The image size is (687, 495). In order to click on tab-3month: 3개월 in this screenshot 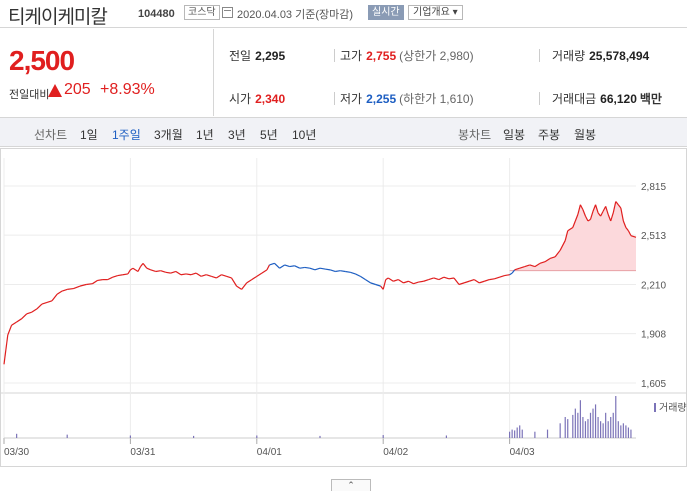, I will do `click(168, 135)`.